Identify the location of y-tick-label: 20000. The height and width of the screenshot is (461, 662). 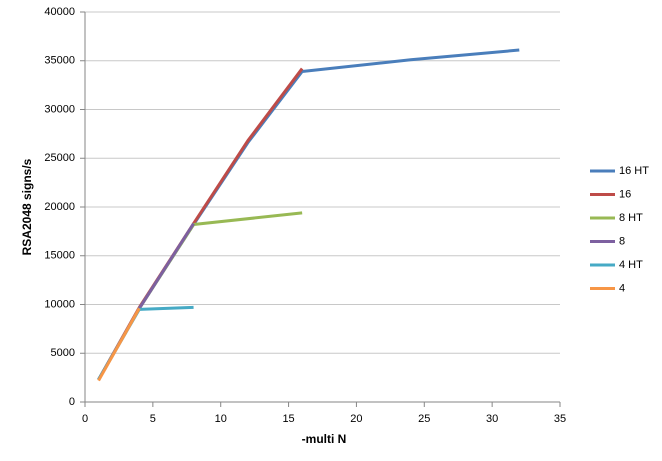
(59, 207).